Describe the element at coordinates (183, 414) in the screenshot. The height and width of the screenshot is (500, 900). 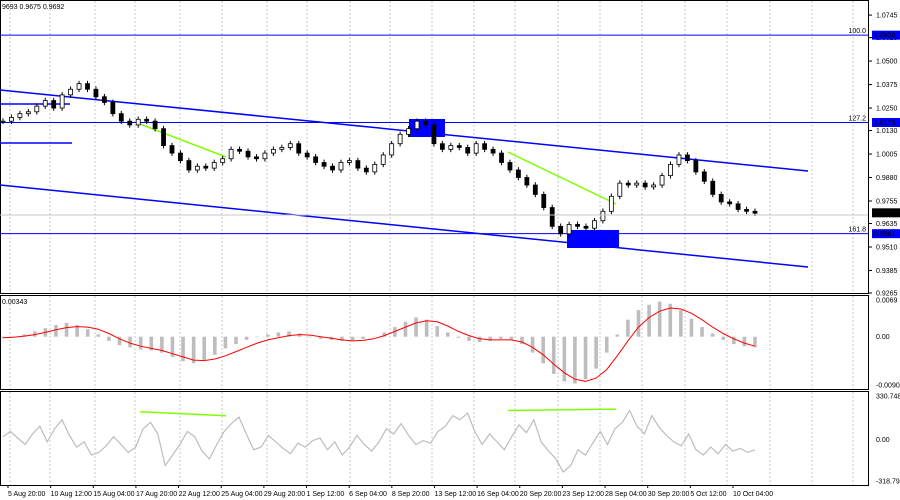
I see `cci-divergence-line` at that location.